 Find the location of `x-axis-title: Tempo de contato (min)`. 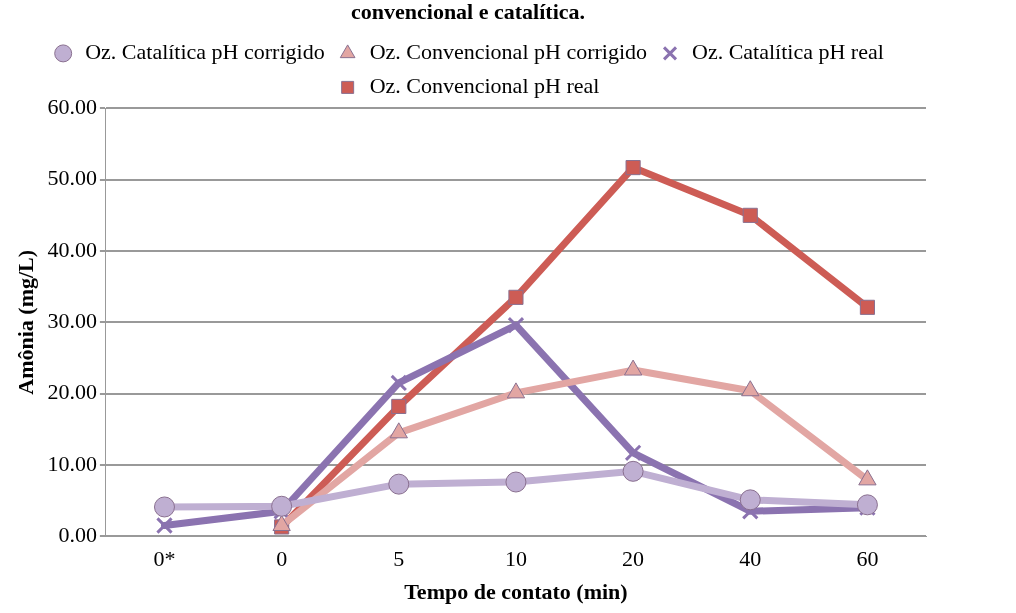

x-axis-title: Tempo de contato (min) is located at coordinates (516, 592).